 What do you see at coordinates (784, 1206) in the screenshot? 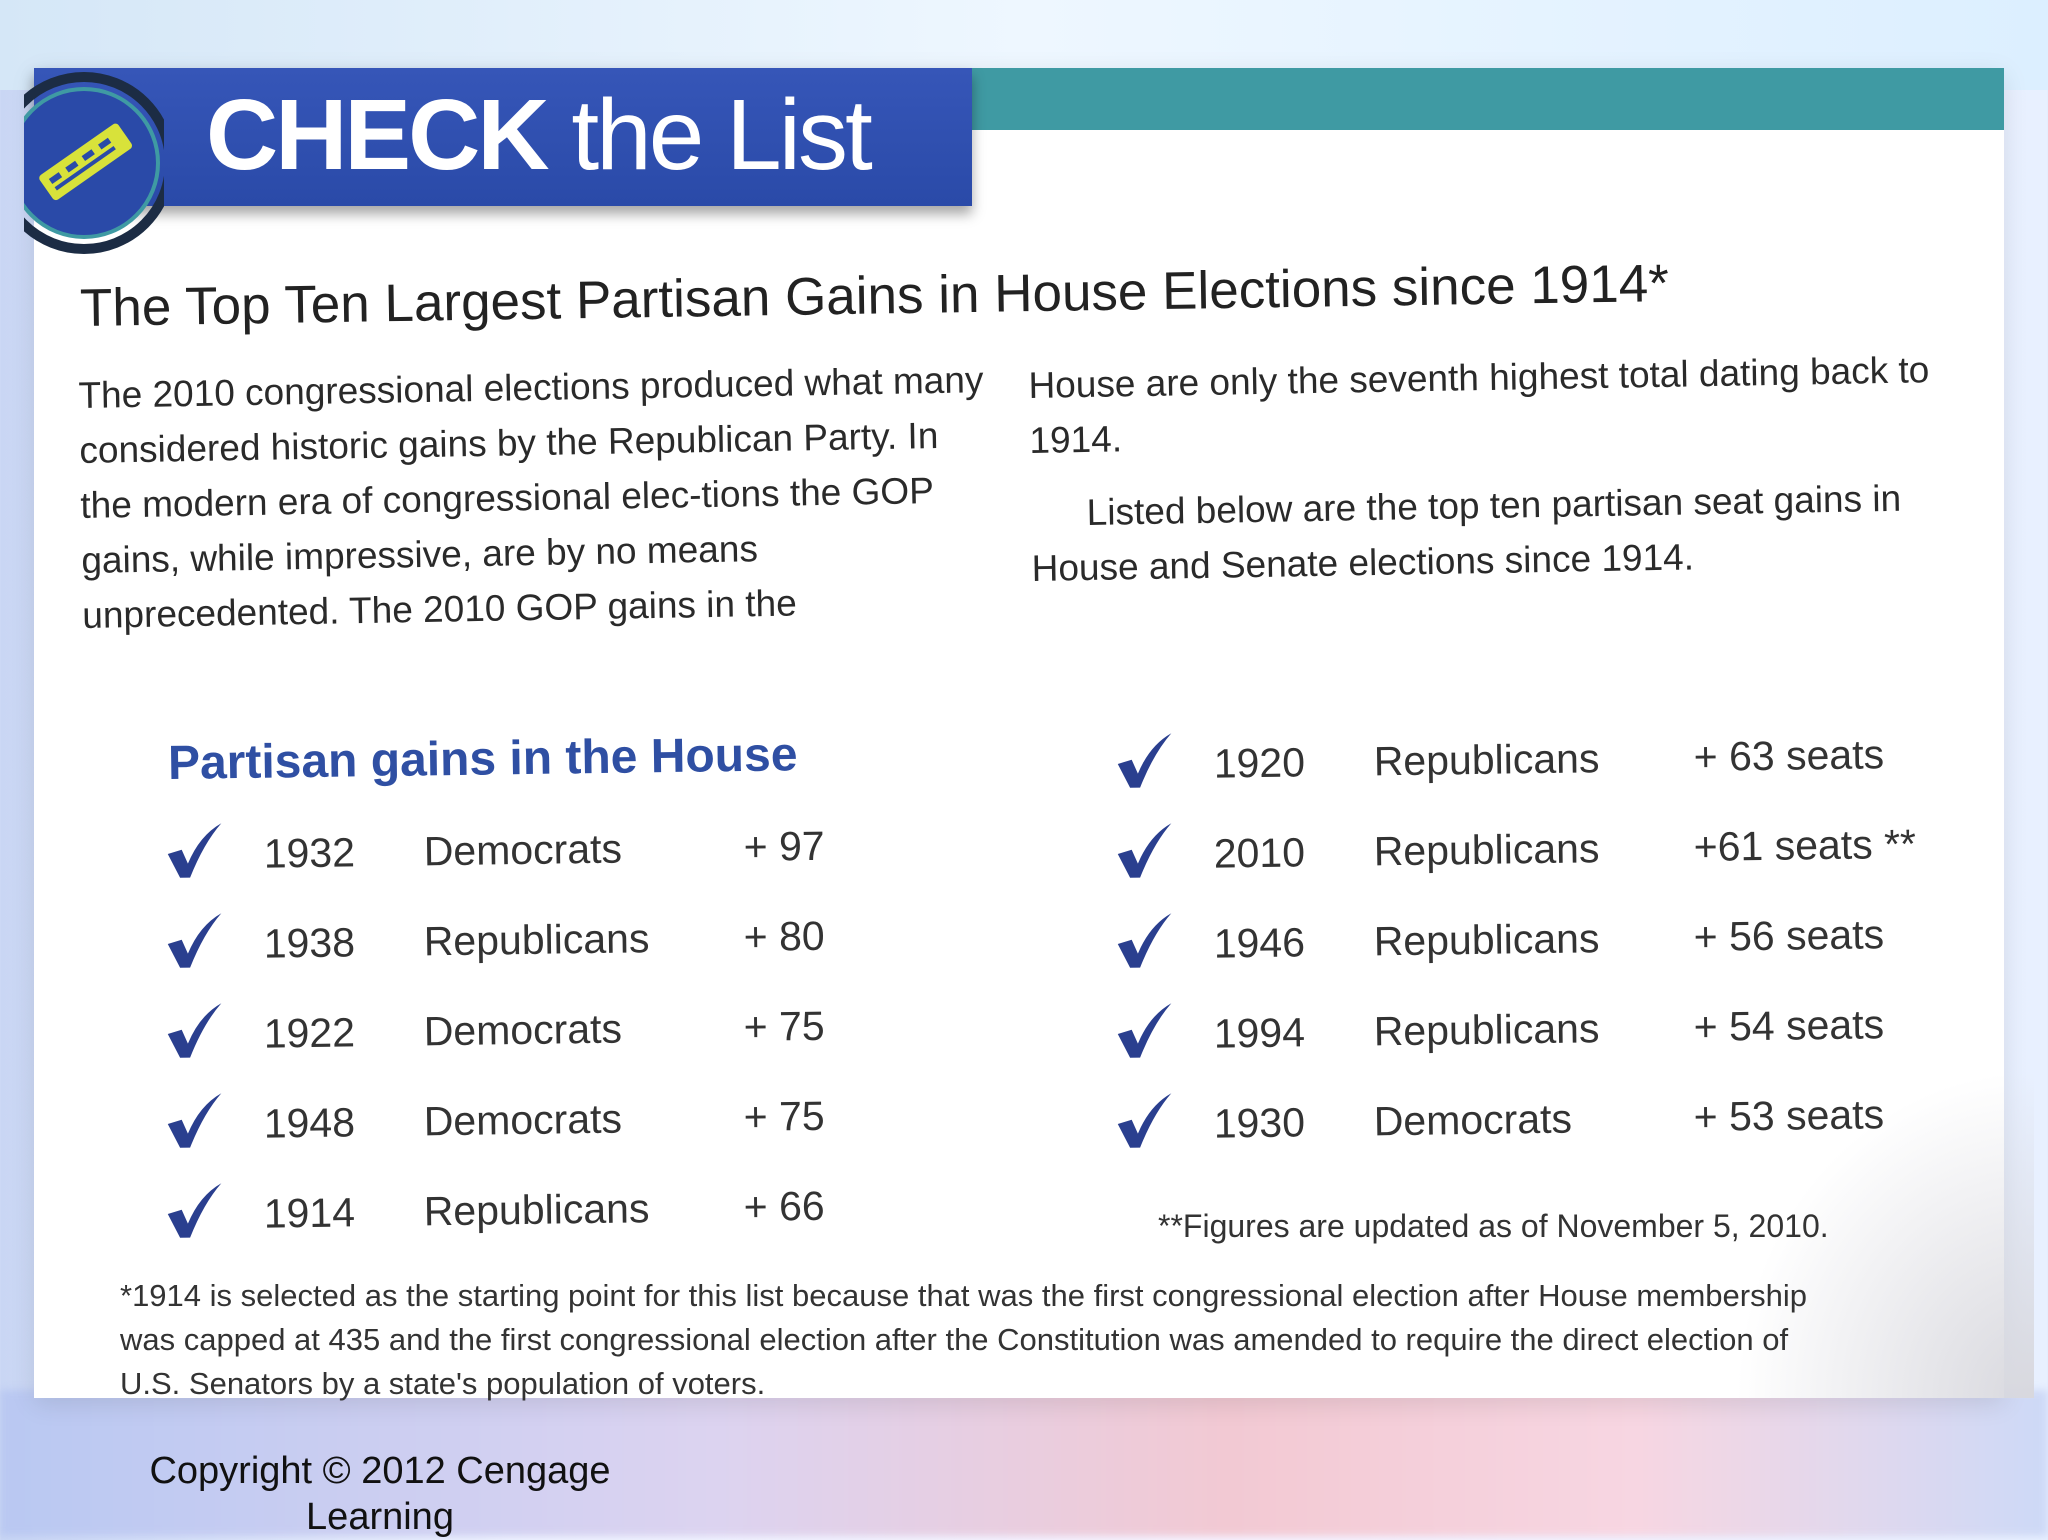
I see `row-gain: + 66` at bounding box center [784, 1206].